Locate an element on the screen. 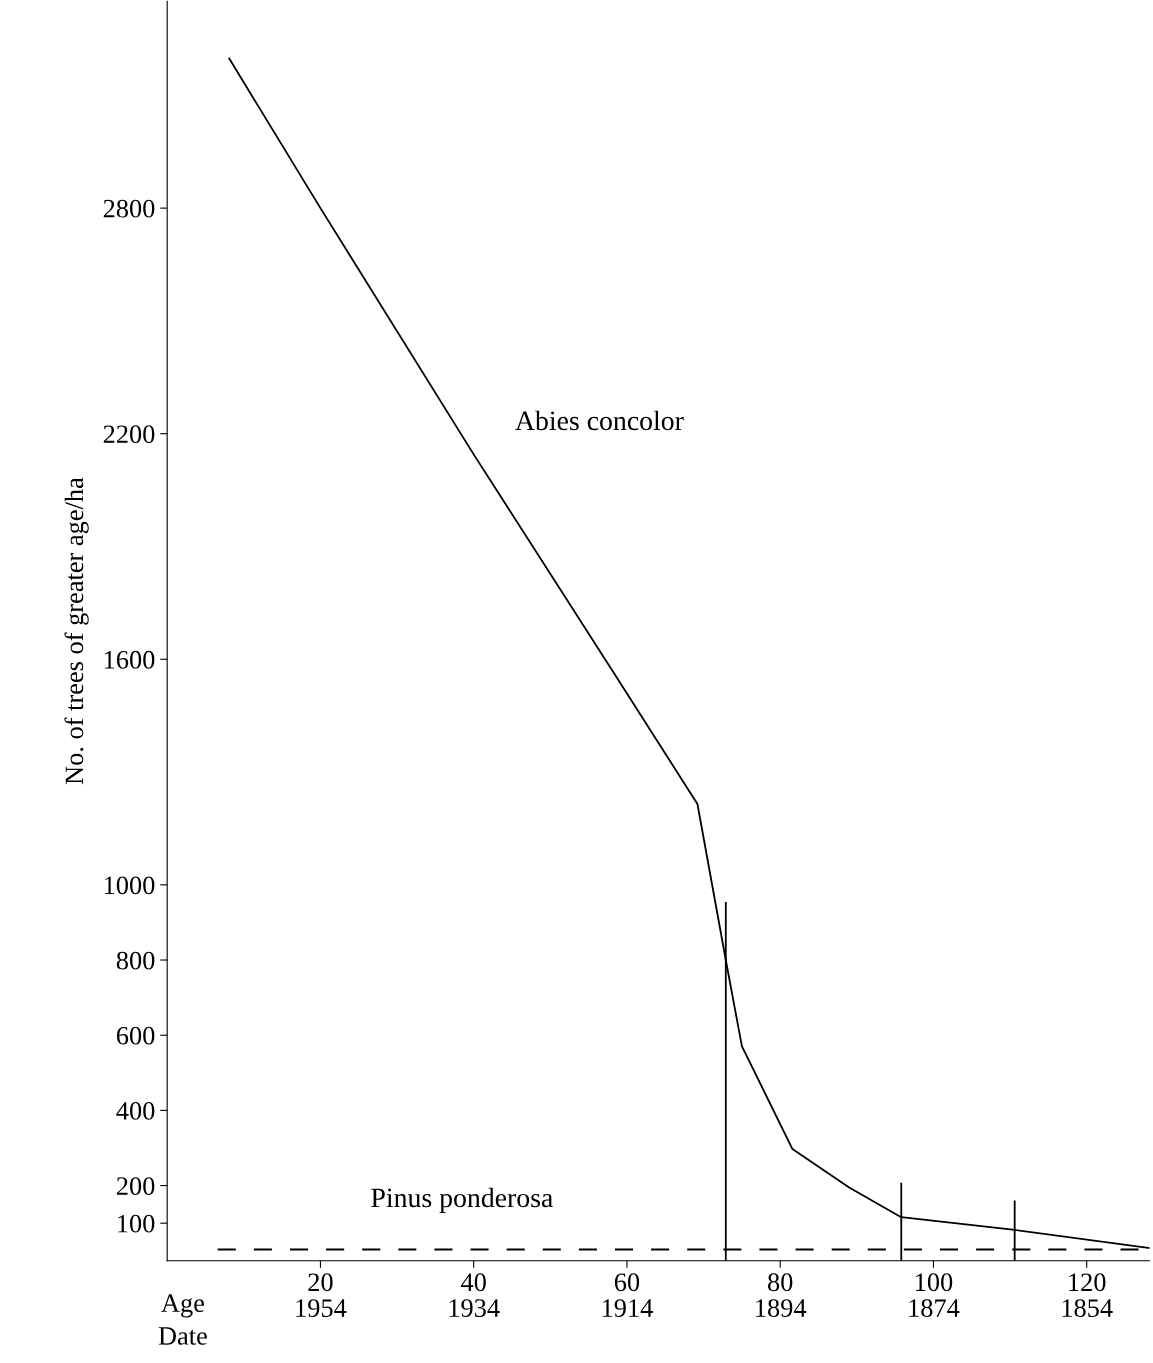  y-tick-label: 1600 is located at coordinates (129, 659).